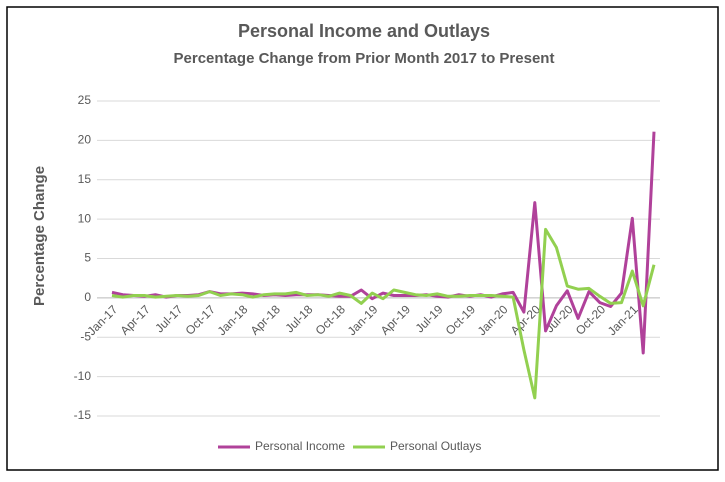 This screenshot has width=725, height=482. Describe the element at coordinates (85, 336) in the screenshot. I see `y-tick-label: -5` at that location.